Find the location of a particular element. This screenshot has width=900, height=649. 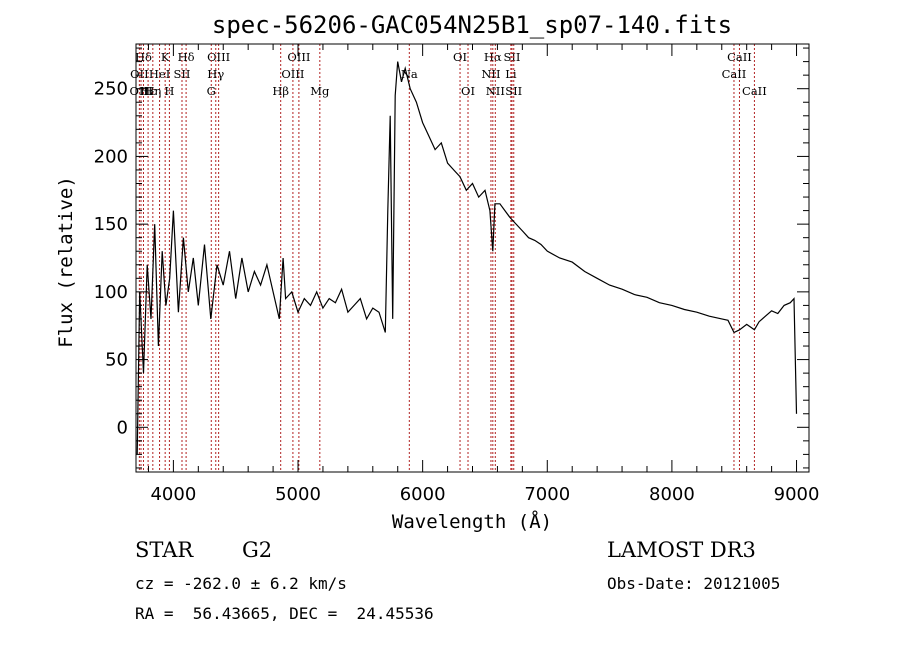

line-marker-label-22: NII is located at coordinates (490, 74).